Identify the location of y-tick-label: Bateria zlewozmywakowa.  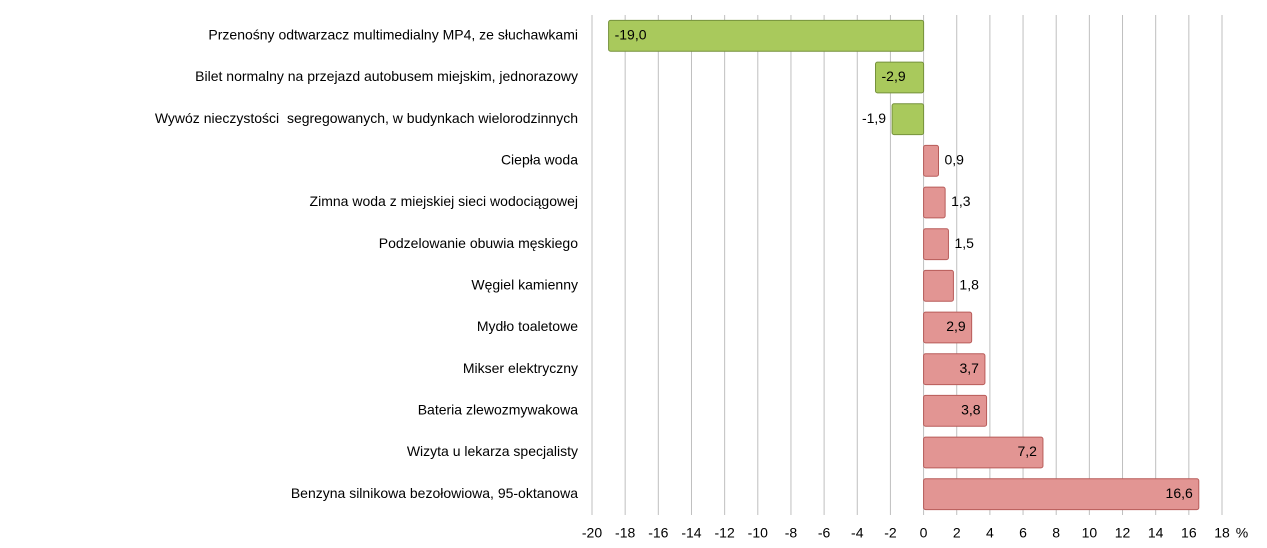
(498, 410).